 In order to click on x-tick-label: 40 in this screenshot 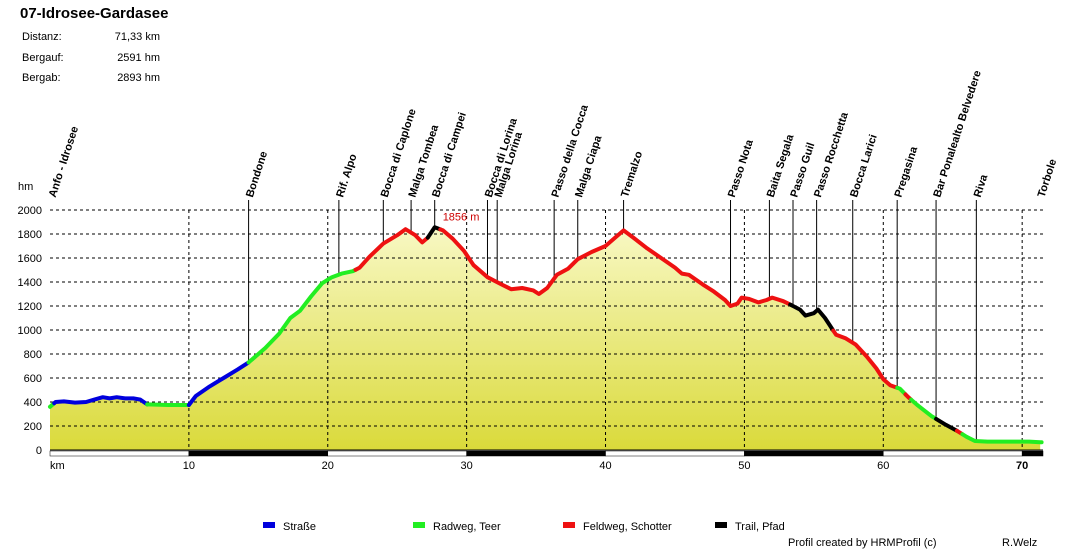, I will do `click(605, 466)`.